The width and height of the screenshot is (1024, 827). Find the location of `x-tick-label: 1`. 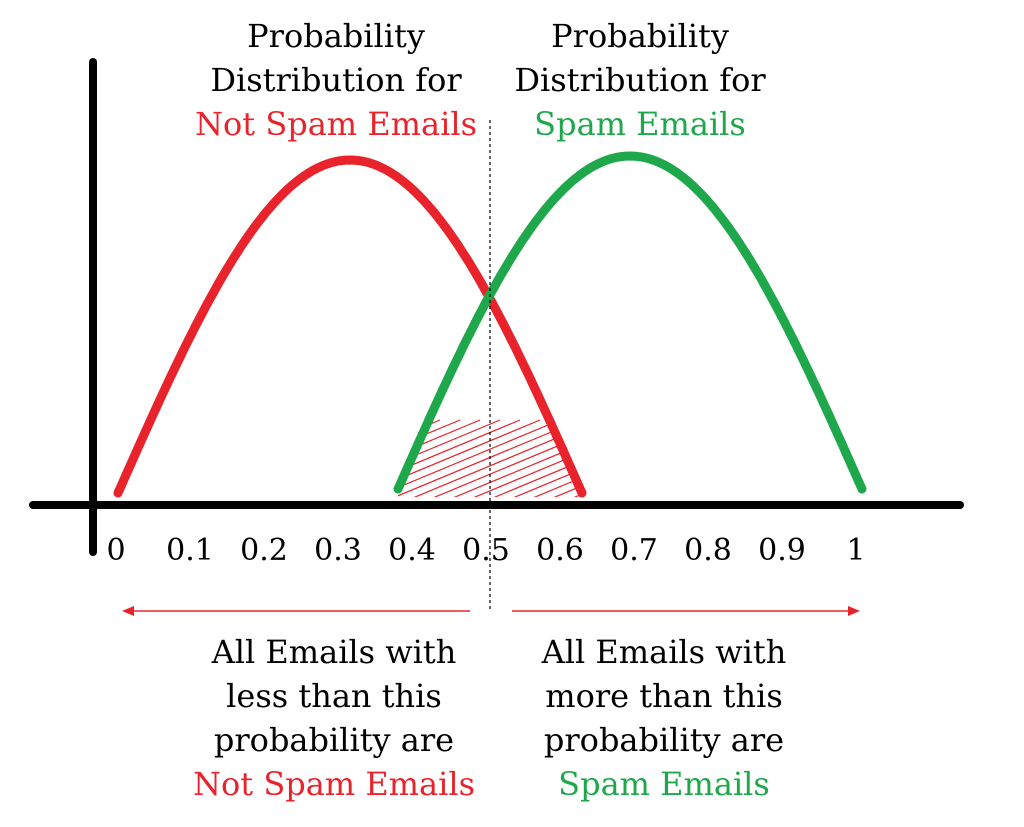

x-tick-label: 1 is located at coordinates (855, 550).